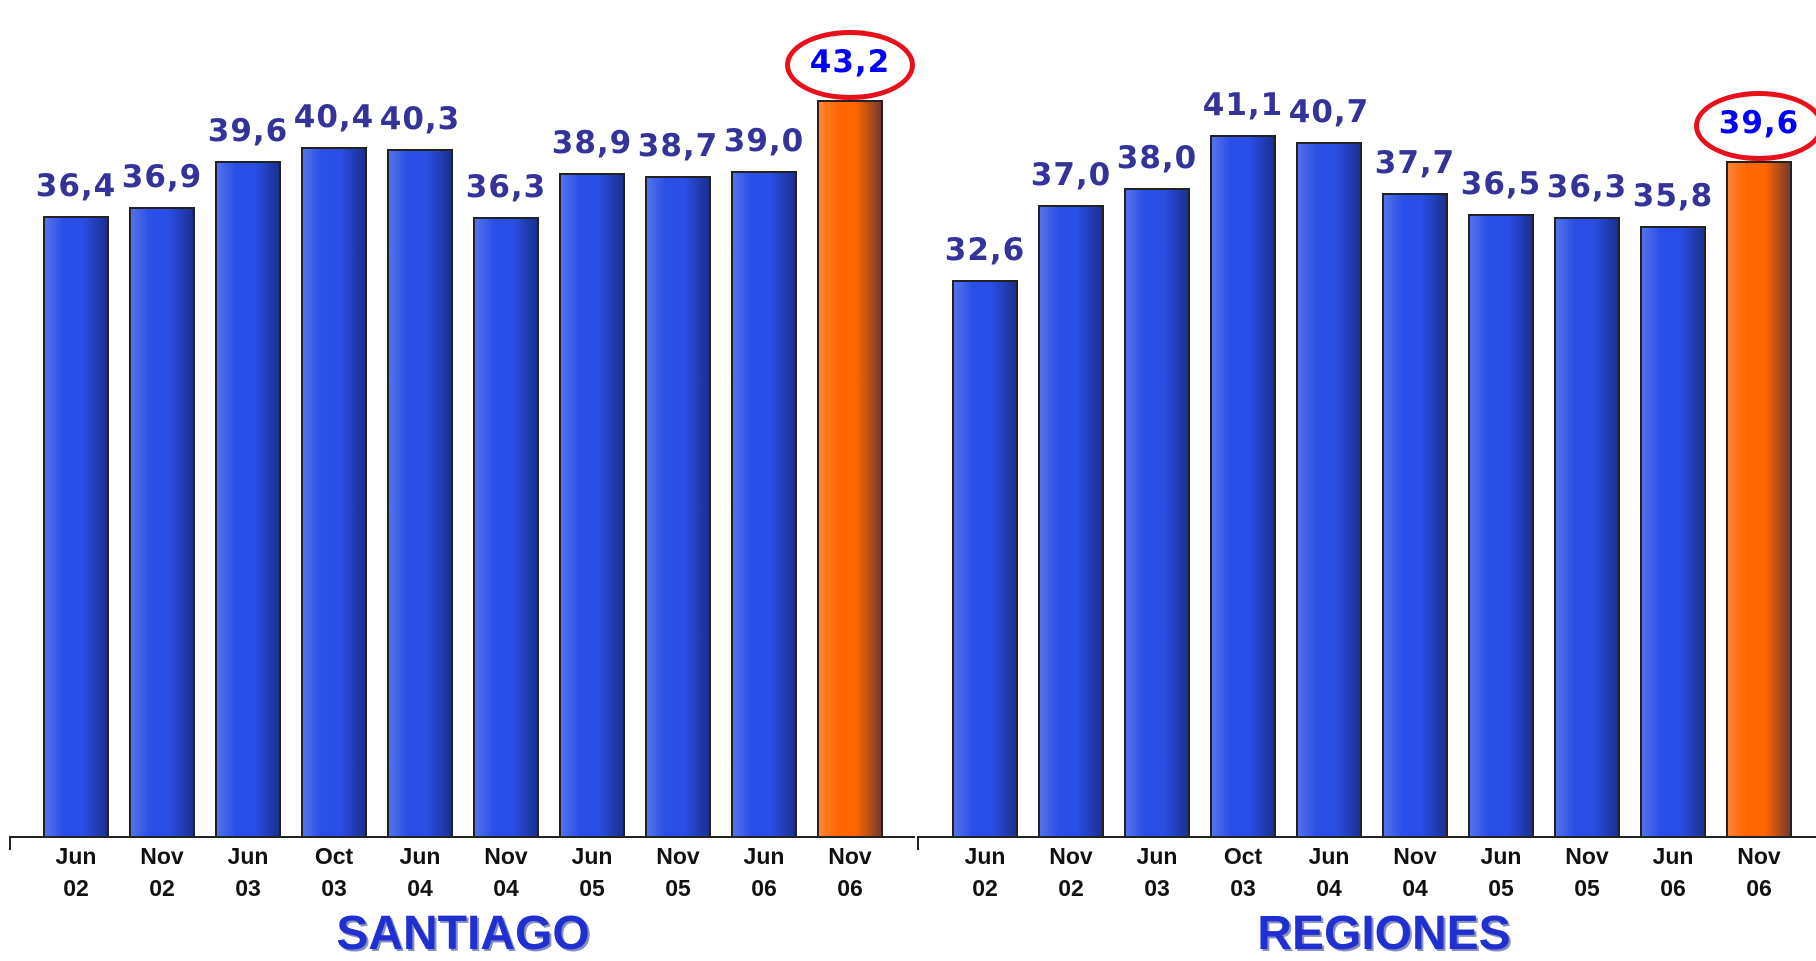 Image resolution: width=1816 pixels, height=961 pixels. Describe the element at coordinates (1501, 183) in the screenshot. I see `value-label: 36,5` at that location.